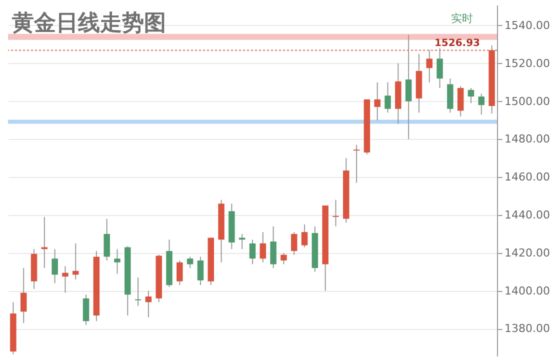 This screenshot has height=361, width=555. What do you see at coordinates (527, 101) in the screenshot?
I see `y-tick-label: 1500.00` at bounding box center [527, 101].